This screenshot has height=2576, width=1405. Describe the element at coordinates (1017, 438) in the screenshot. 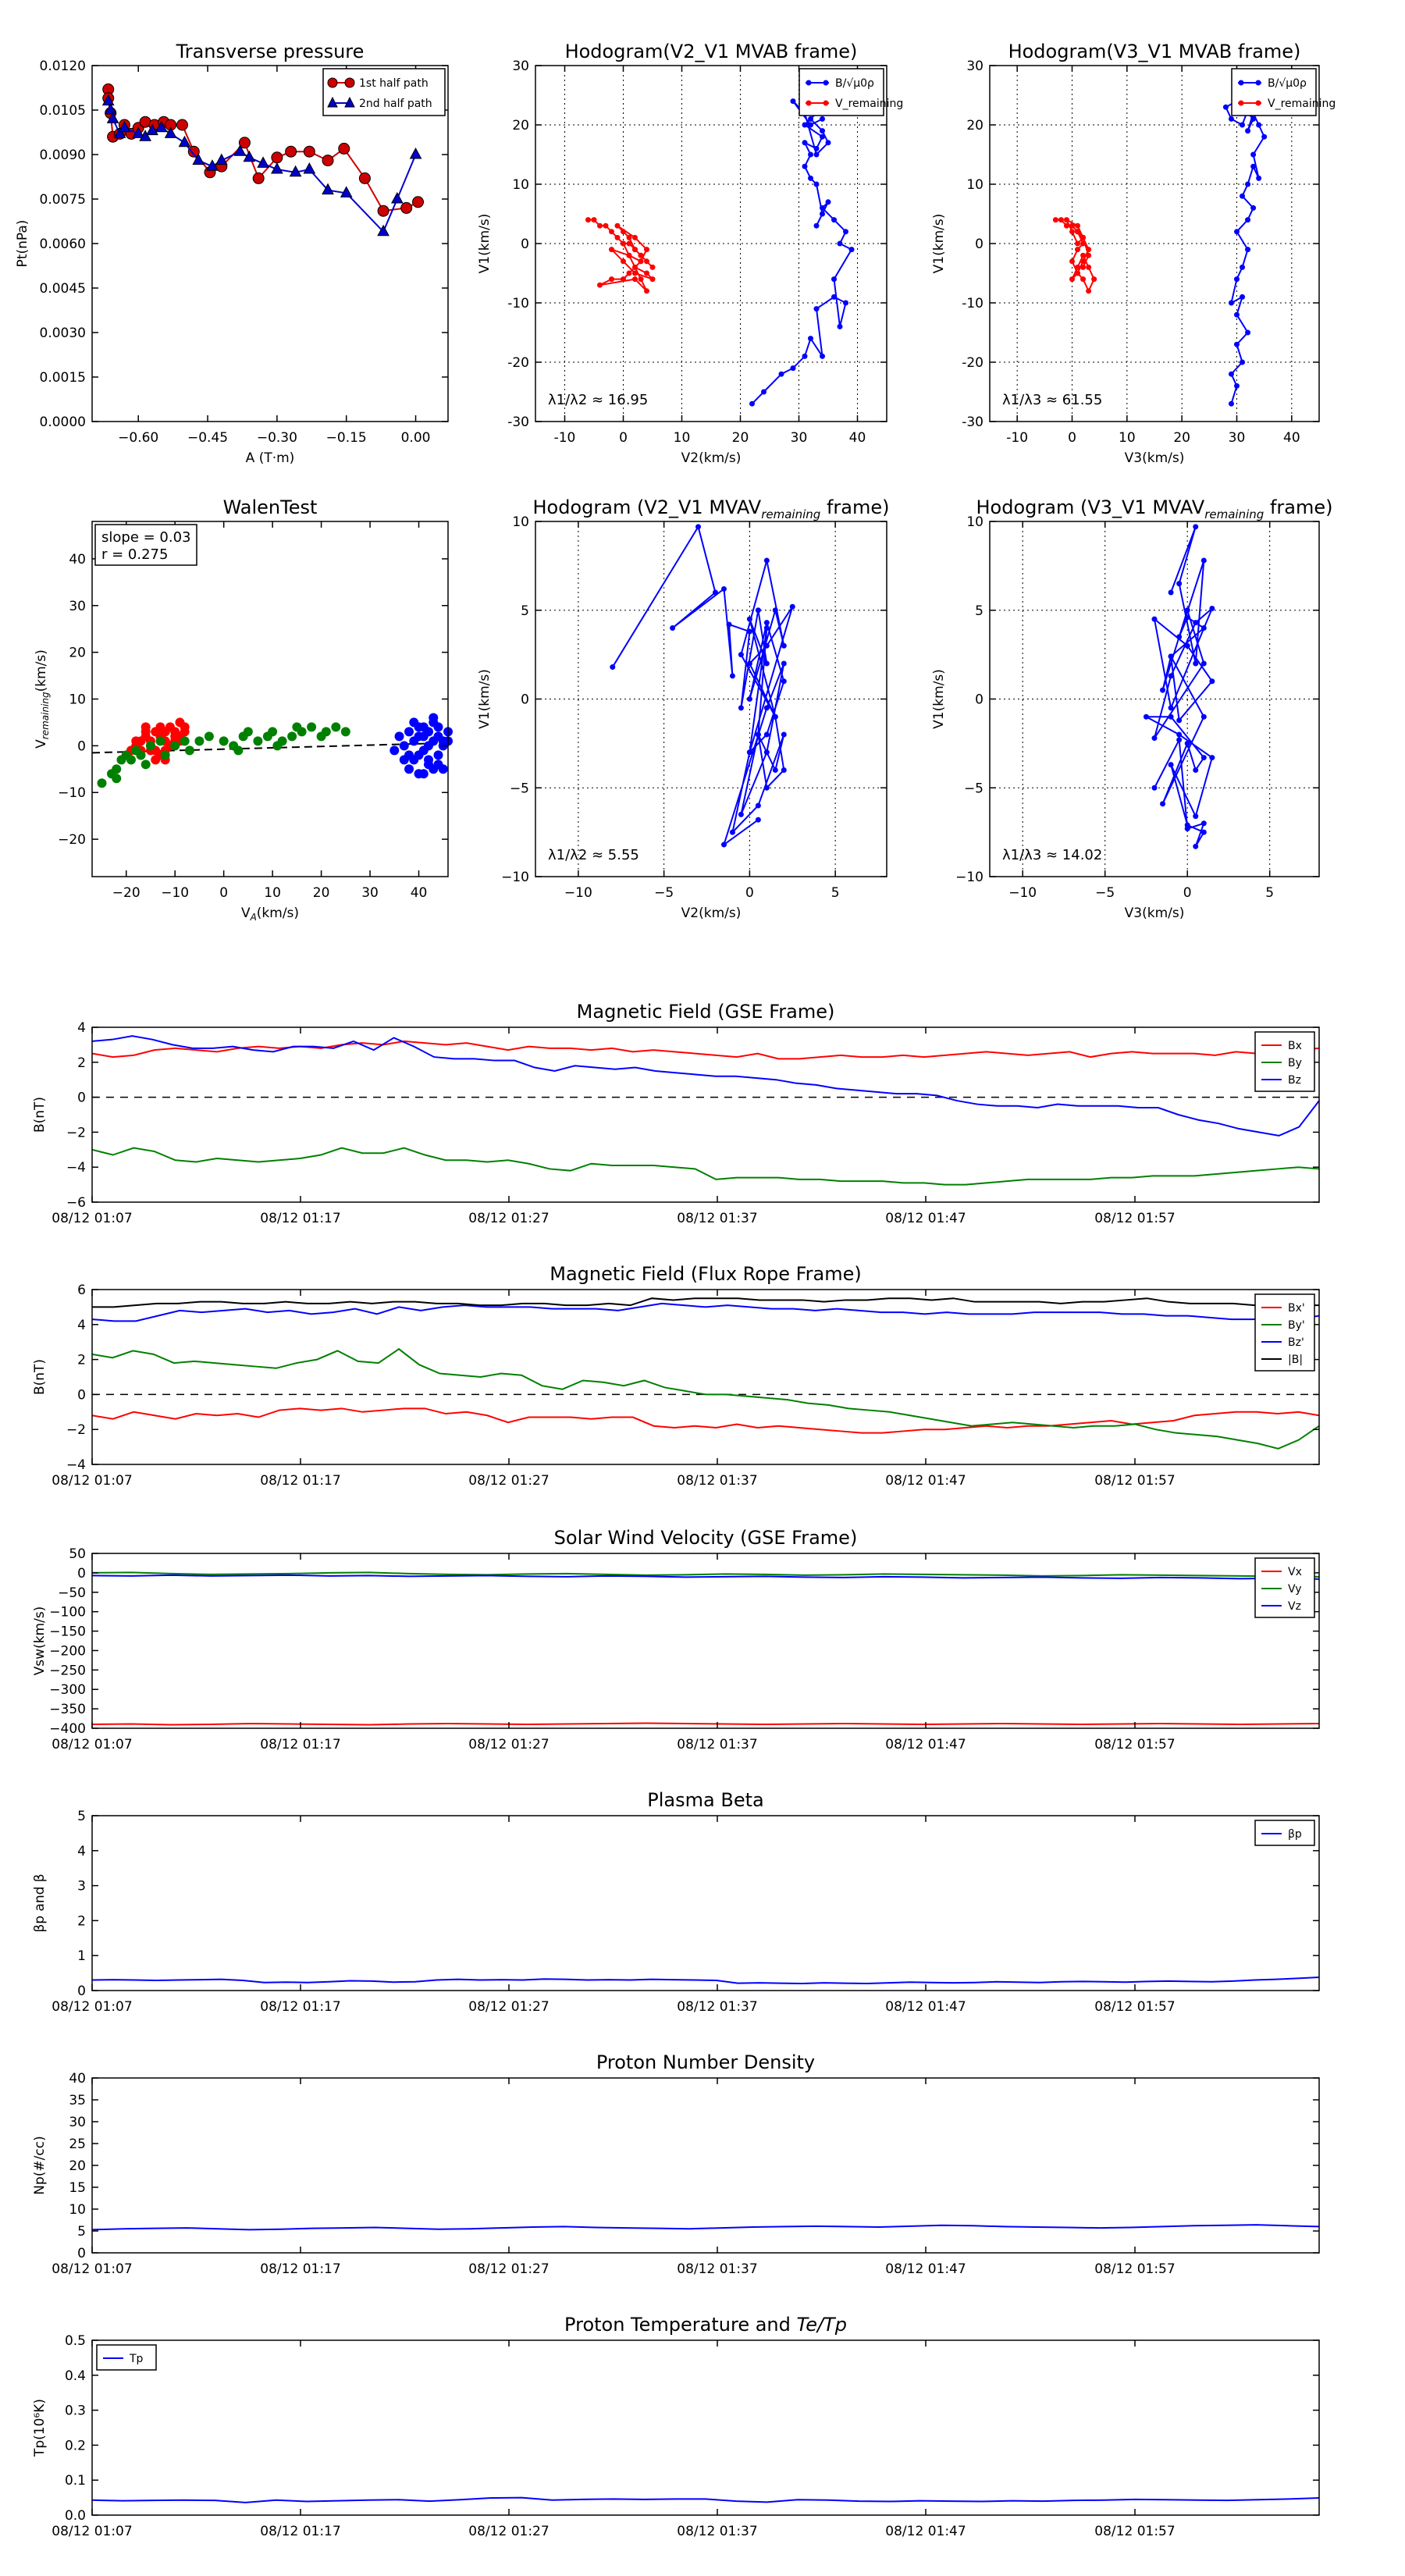

I see `x-tick-label: -10` at that location.